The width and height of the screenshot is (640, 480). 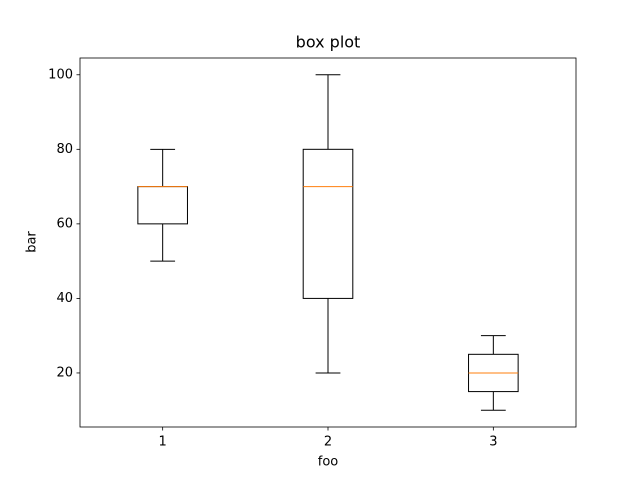 I want to click on x-tick-label: 3, so click(x=493, y=442).